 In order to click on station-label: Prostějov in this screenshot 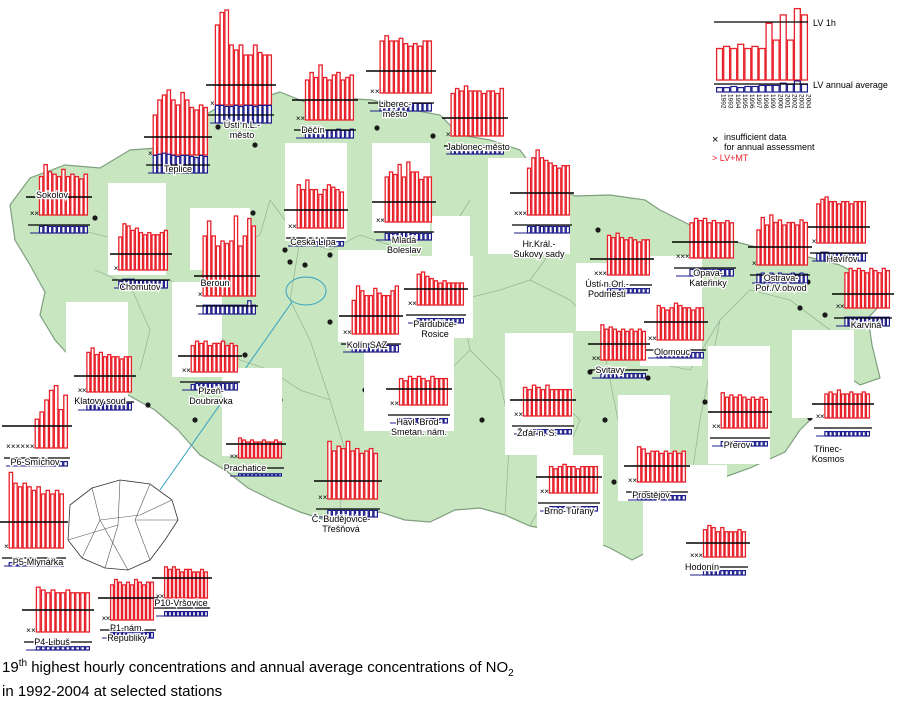, I will do `click(651, 495)`.